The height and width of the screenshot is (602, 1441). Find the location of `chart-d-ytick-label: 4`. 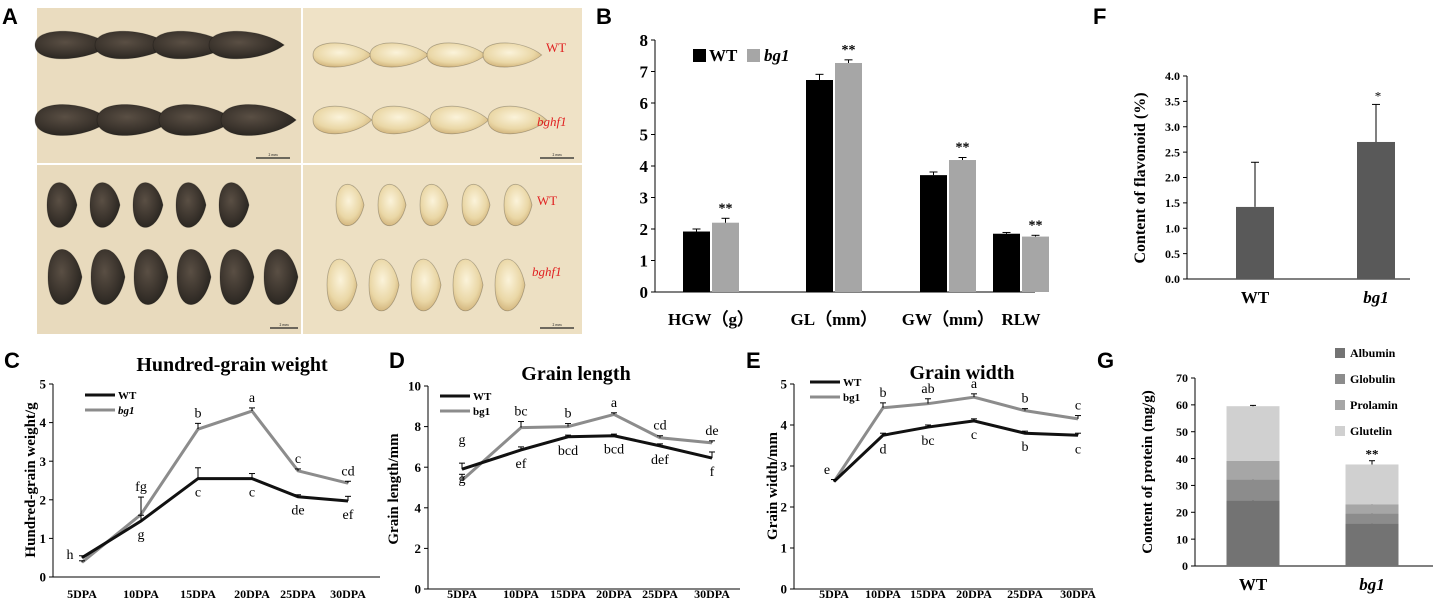

chart-d-ytick-label: 4 is located at coordinates (418, 507).